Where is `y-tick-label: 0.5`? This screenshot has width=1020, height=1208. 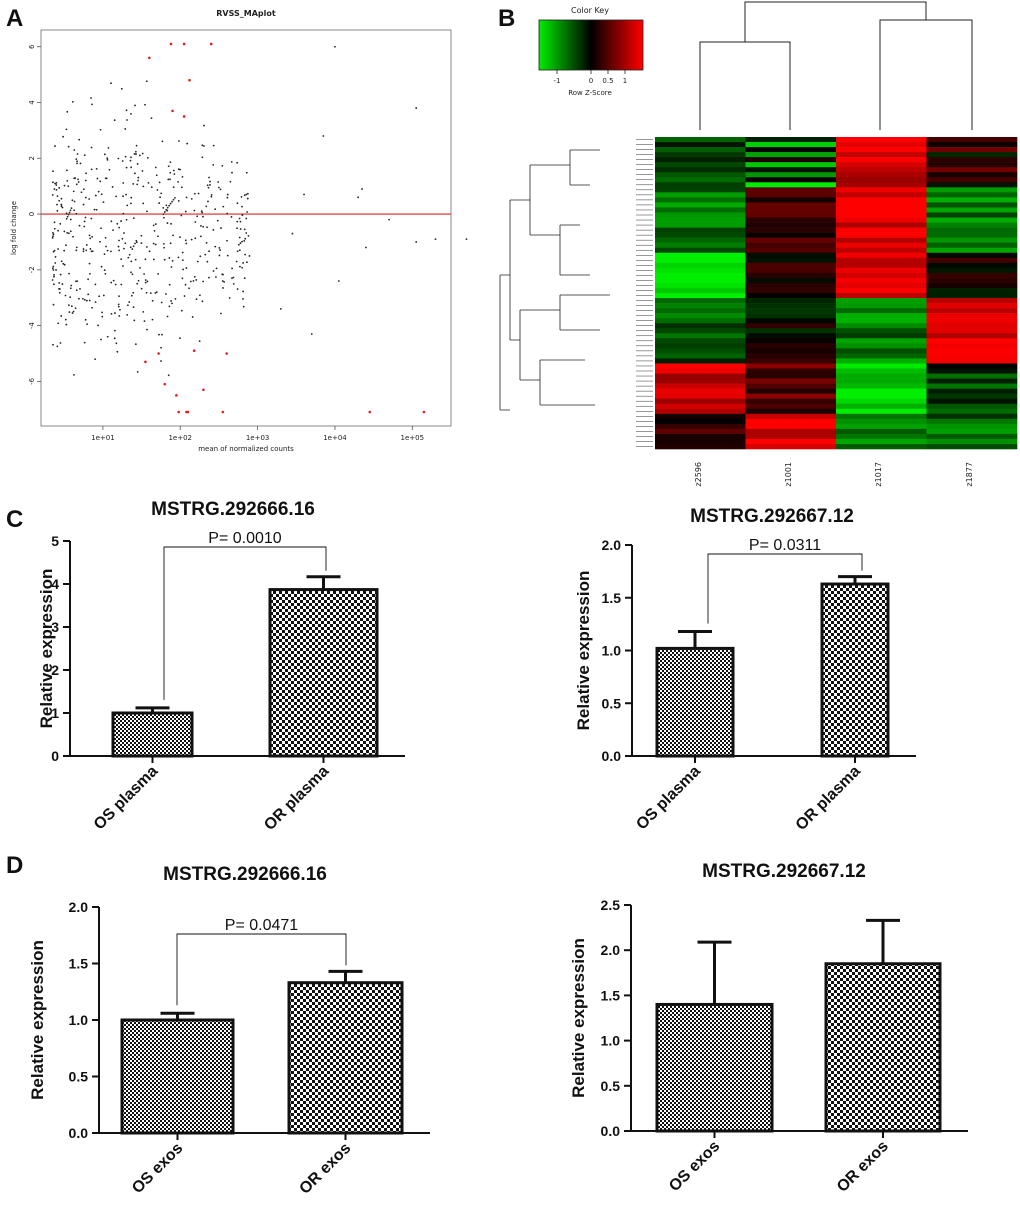
y-tick-label: 0.5 is located at coordinates (612, 703).